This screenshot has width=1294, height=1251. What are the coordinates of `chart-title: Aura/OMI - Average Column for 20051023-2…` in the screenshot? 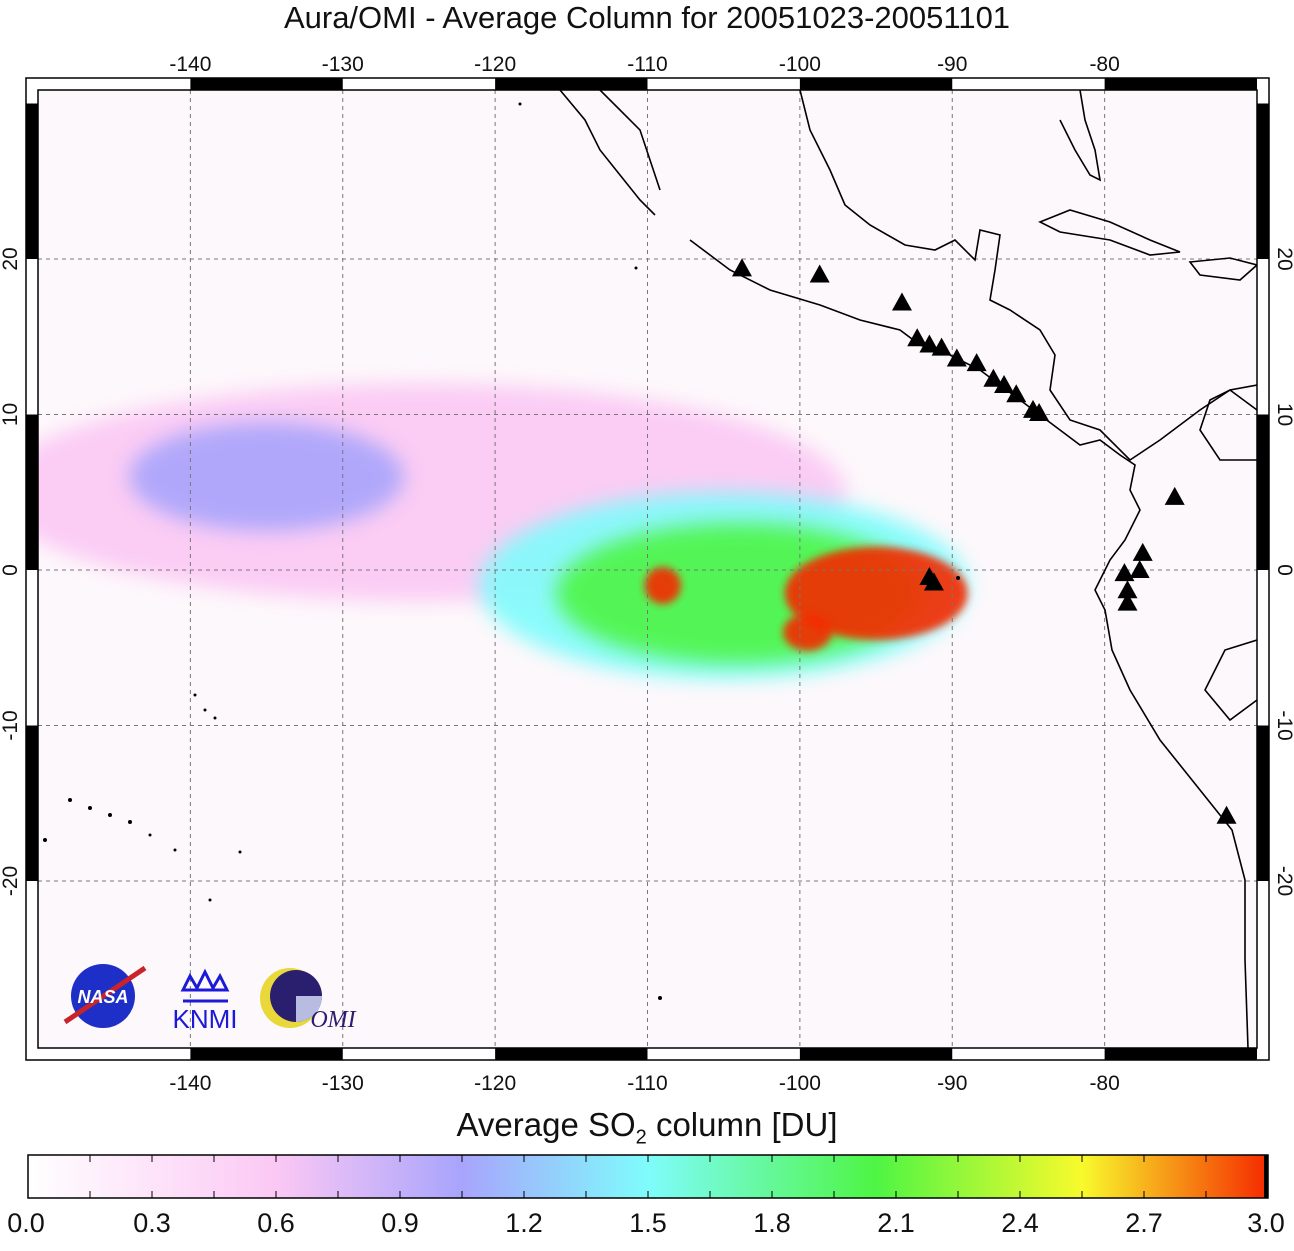 It's located at (647, 17).